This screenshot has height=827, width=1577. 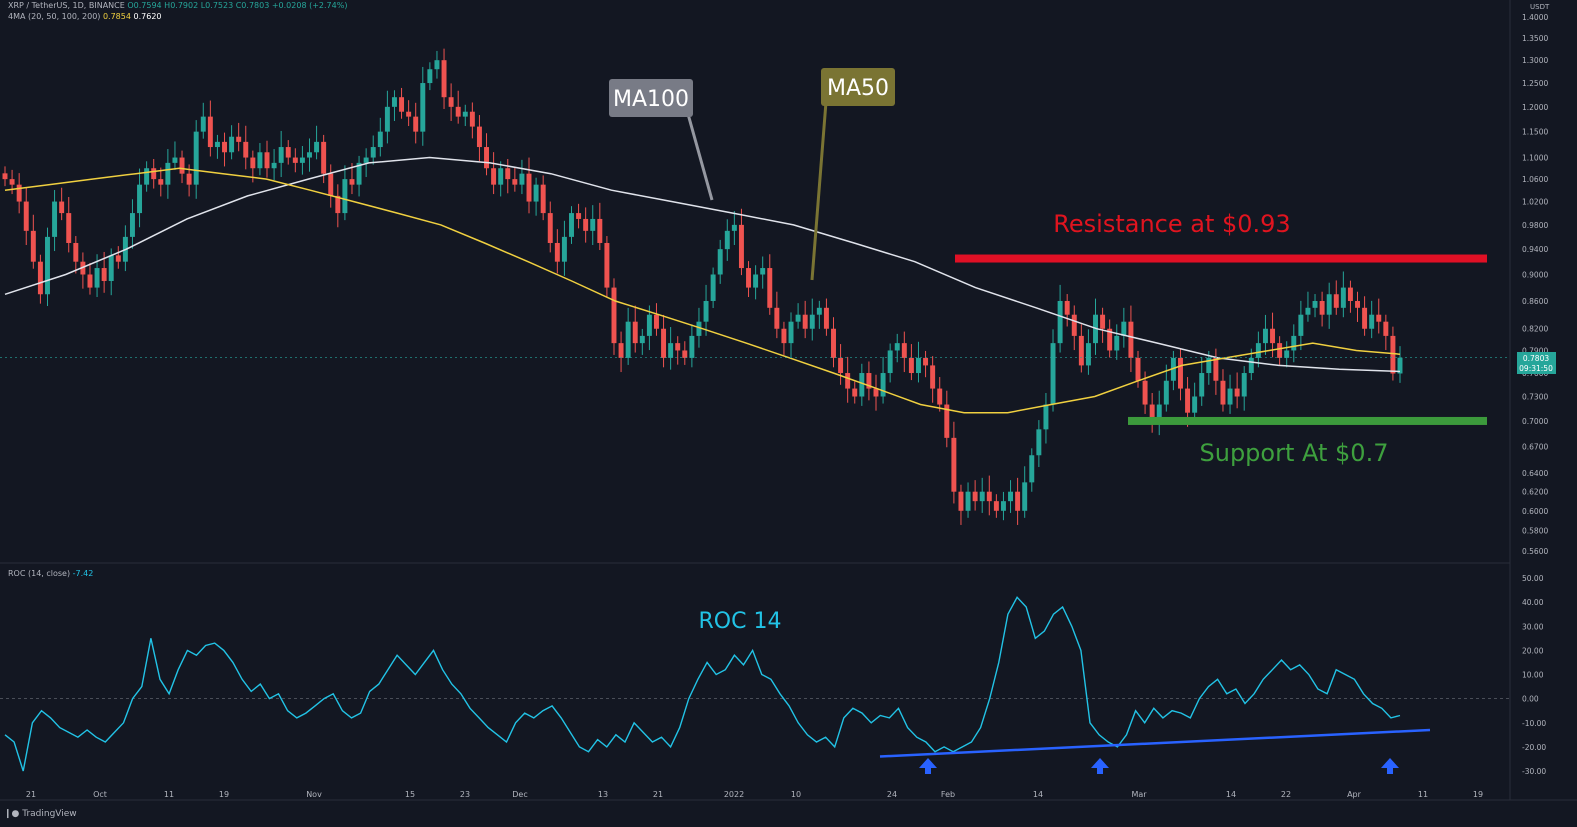 What do you see at coordinates (603, 794) in the screenshot?
I see `time-tick-label: 13` at bounding box center [603, 794].